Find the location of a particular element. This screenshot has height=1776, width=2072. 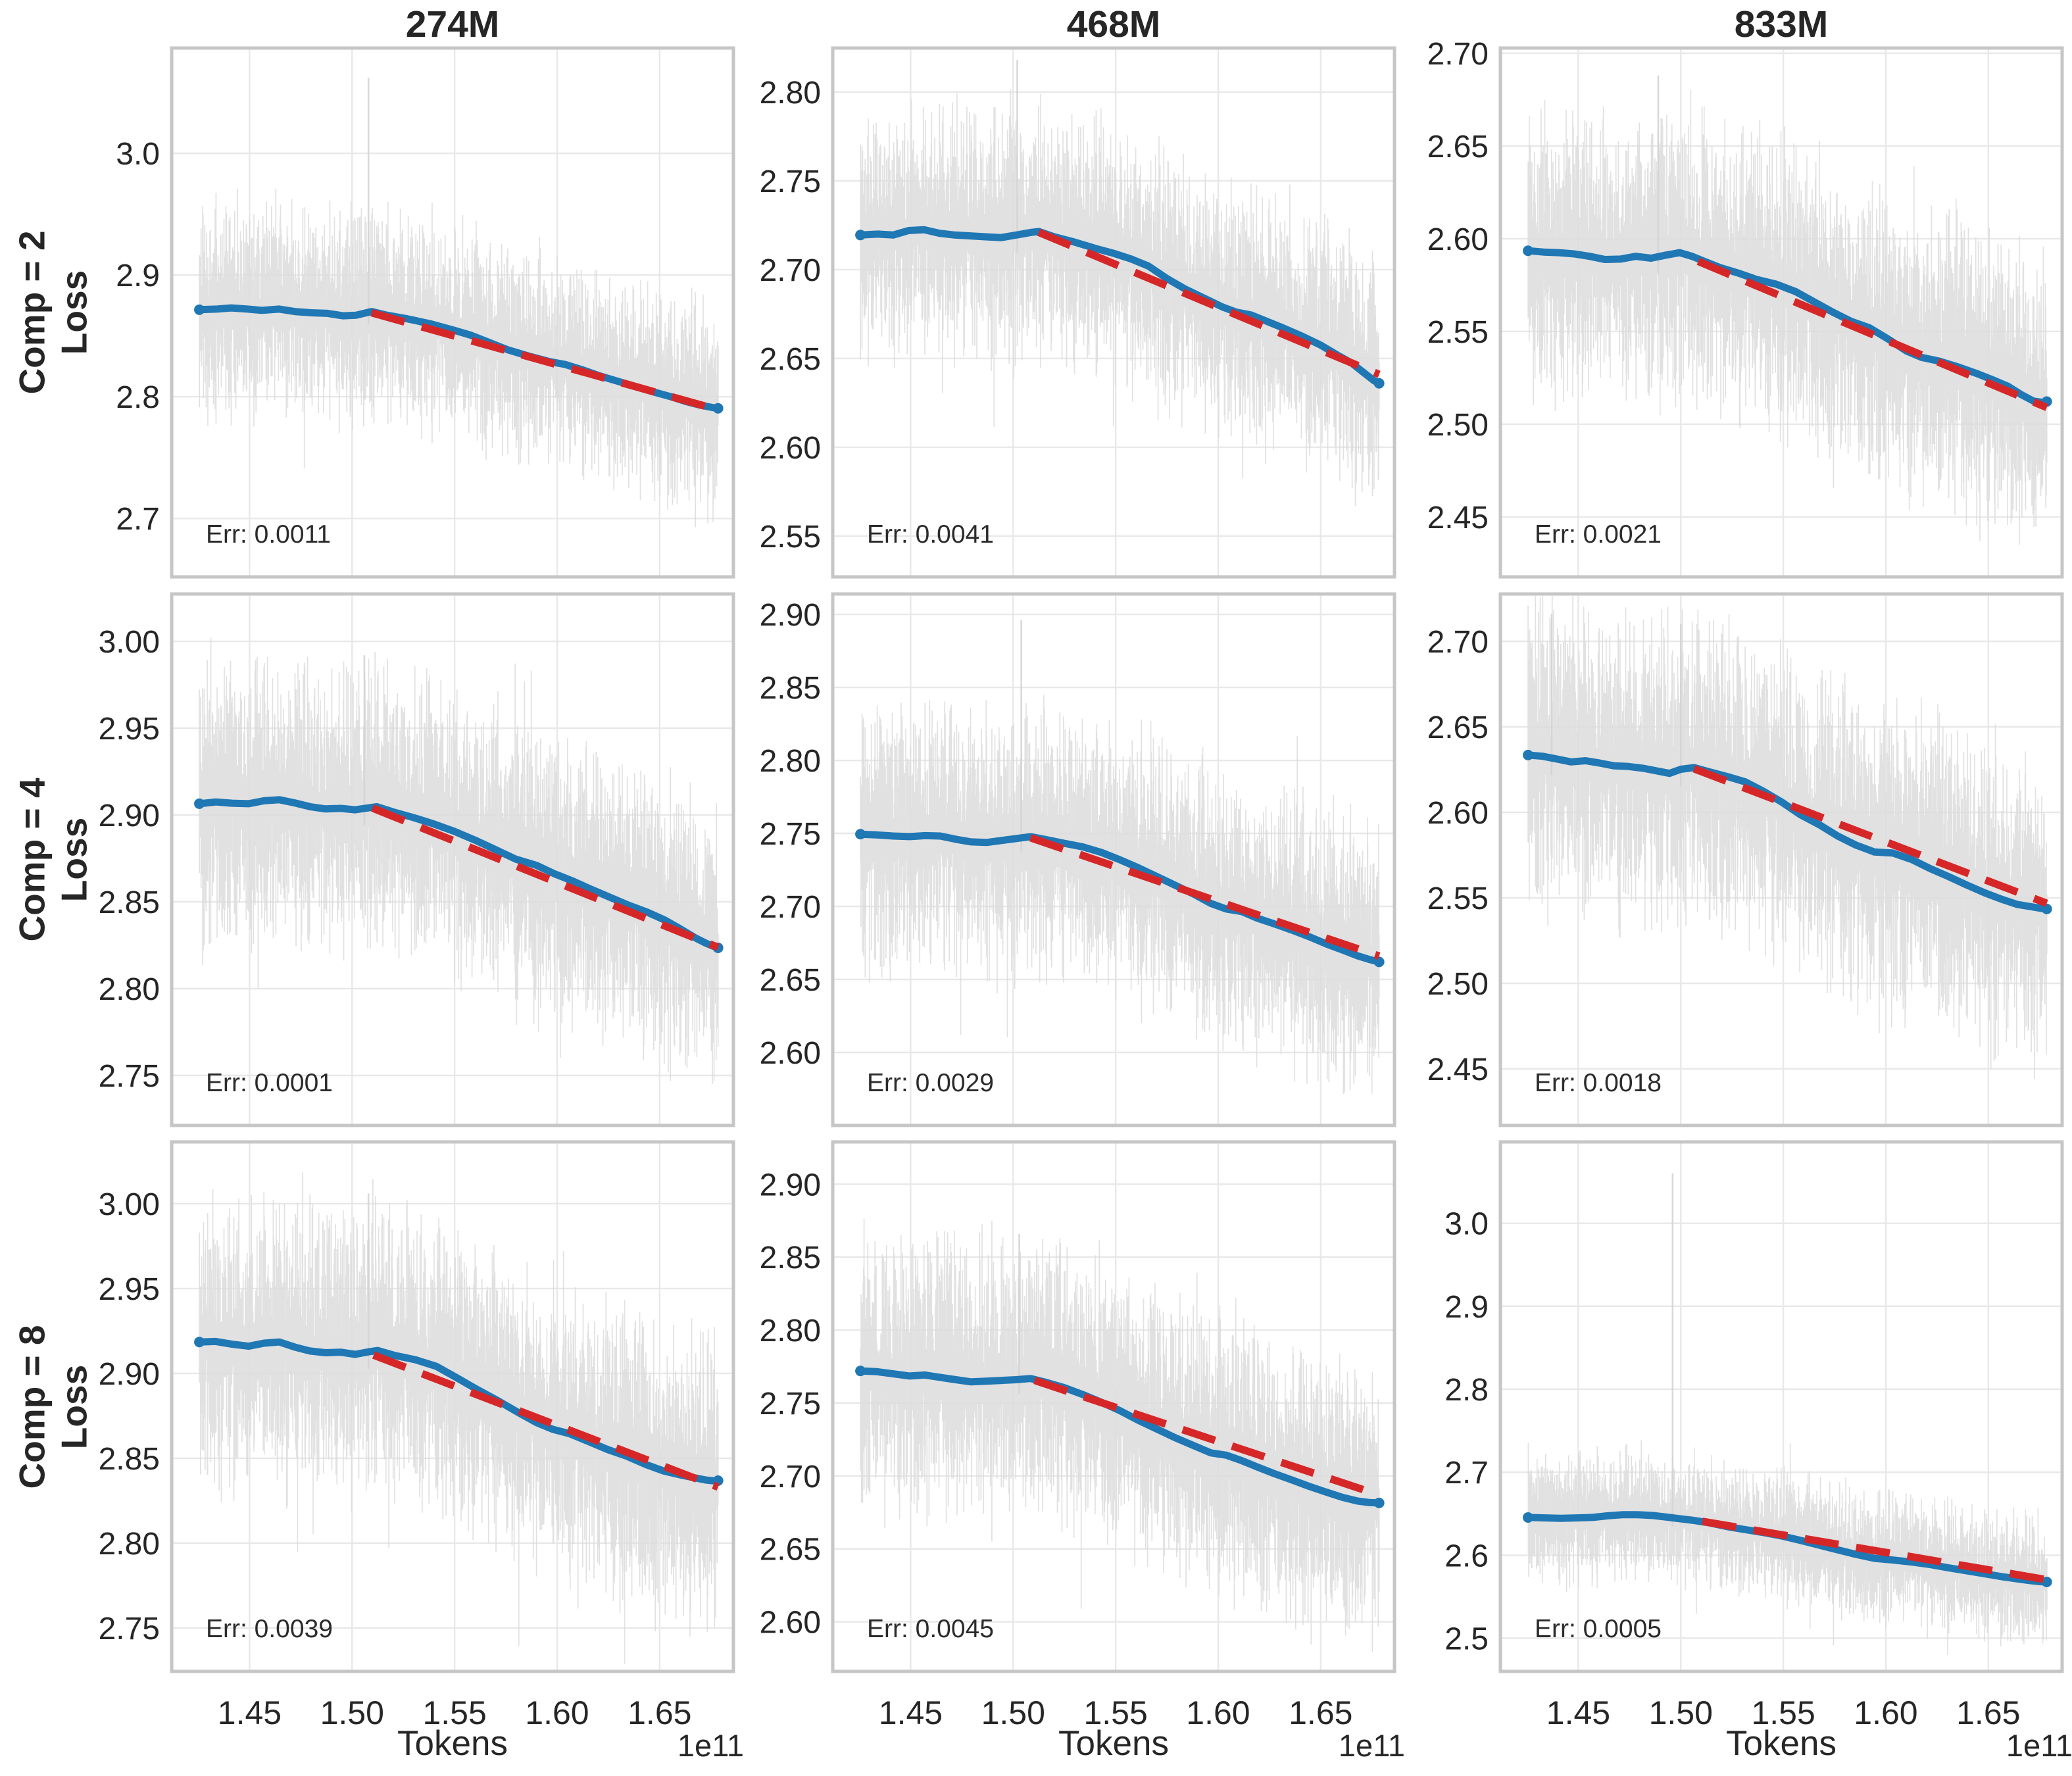

subplot-comp2-274M: 2.7 2.8 2.9 3.0 Err: 0.0011 is located at coordinates (425, 312).